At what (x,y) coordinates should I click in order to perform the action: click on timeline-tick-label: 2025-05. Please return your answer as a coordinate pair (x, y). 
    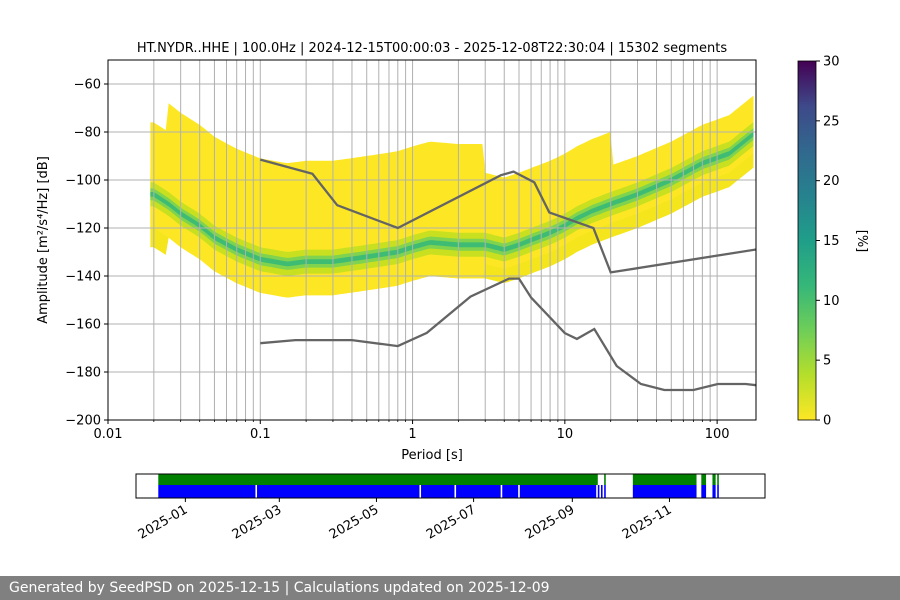
    Looking at the image, I should click on (354, 522).